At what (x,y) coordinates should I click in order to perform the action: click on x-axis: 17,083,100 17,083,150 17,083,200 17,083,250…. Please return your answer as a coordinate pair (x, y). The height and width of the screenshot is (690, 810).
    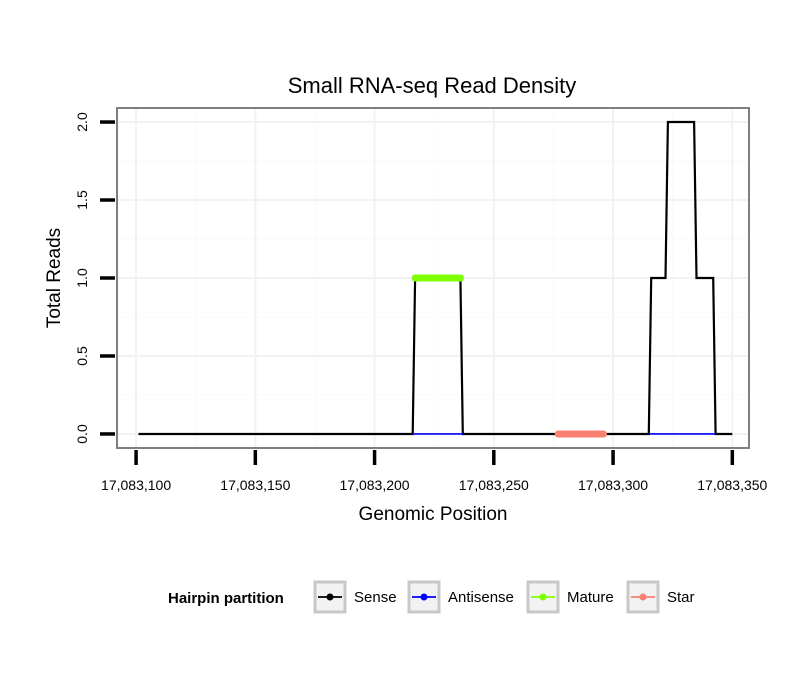
    Looking at the image, I should click on (434, 471).